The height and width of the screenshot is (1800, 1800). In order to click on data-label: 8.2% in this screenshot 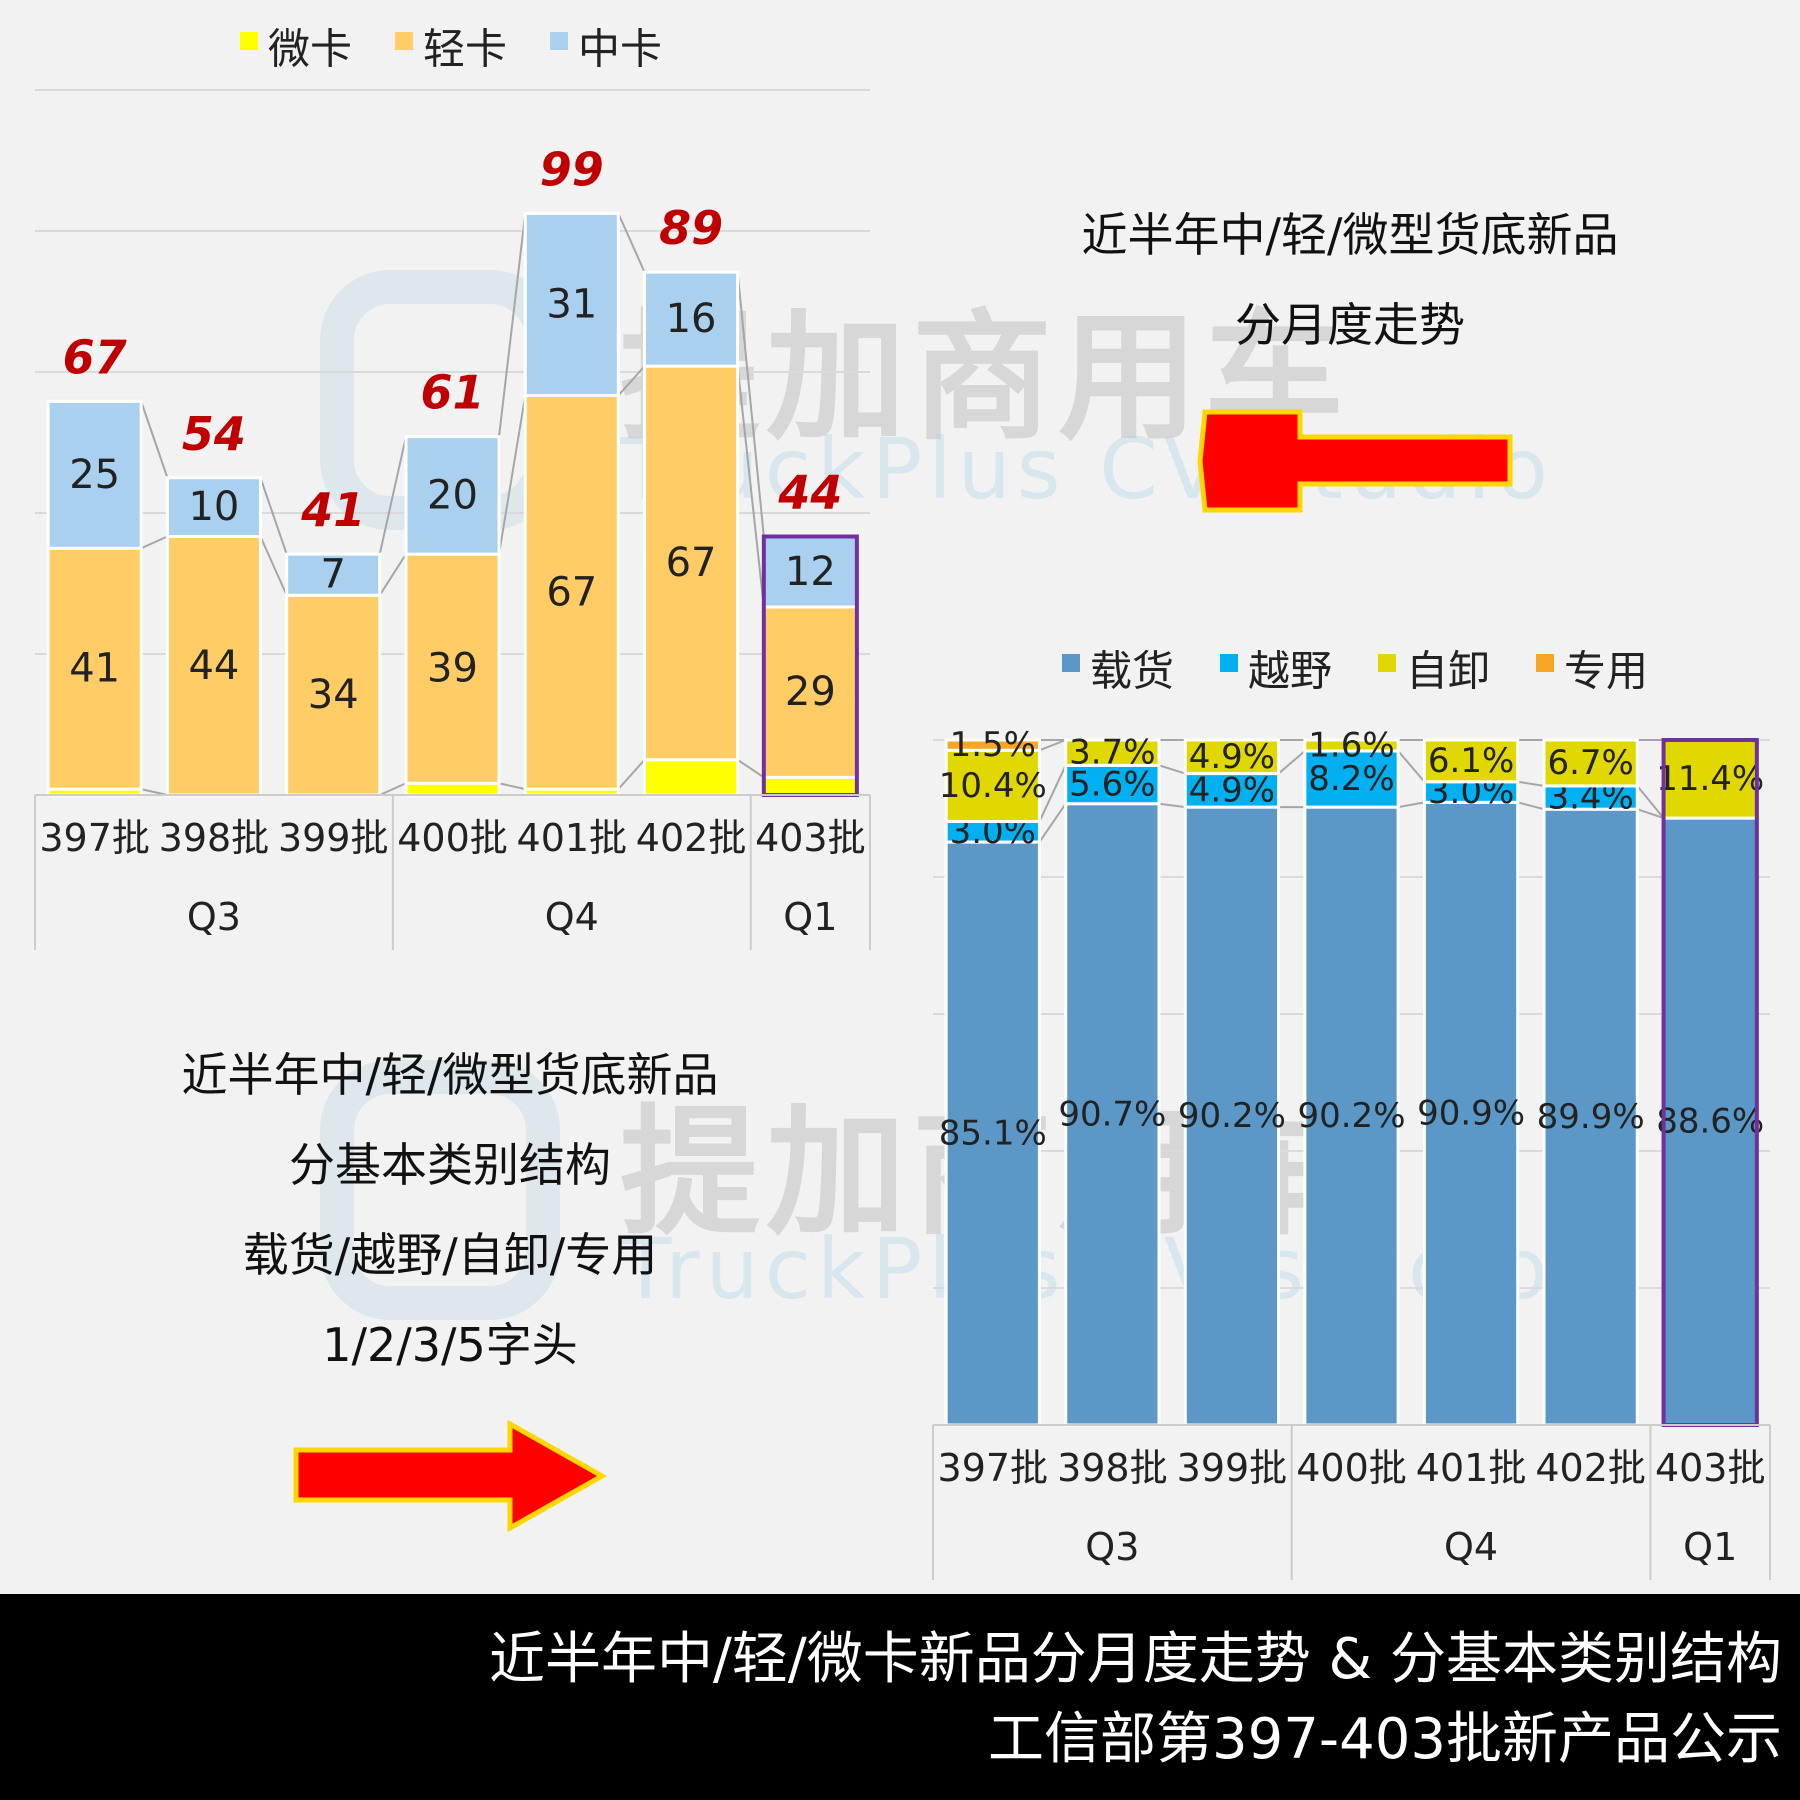, I will do `click(1351, 779)`.